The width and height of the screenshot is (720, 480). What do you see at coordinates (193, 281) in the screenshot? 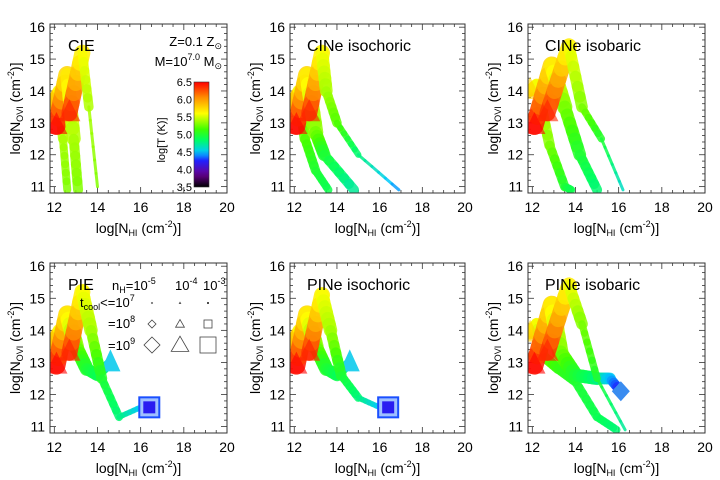
I see `text-part: -4` at bounding box center [193, 281].